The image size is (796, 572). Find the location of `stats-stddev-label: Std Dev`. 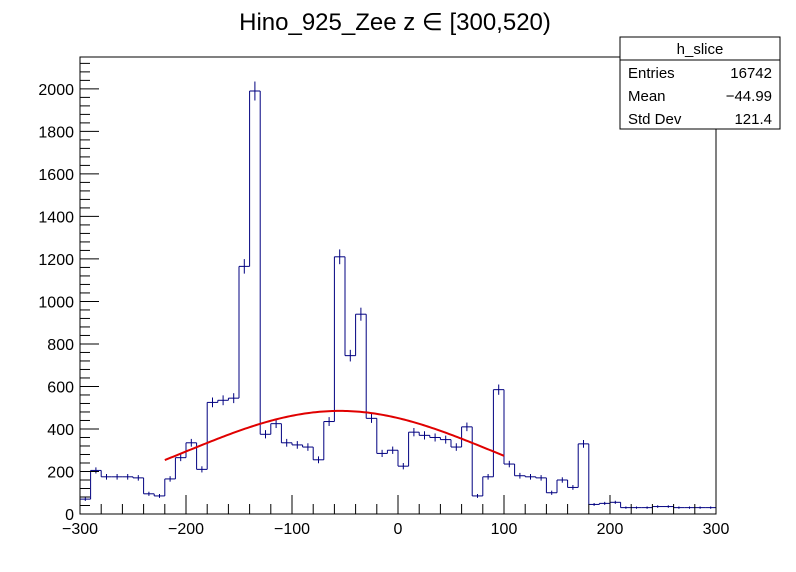

stats-stddev-label: Std Dev is located at coordinates (655, 119).